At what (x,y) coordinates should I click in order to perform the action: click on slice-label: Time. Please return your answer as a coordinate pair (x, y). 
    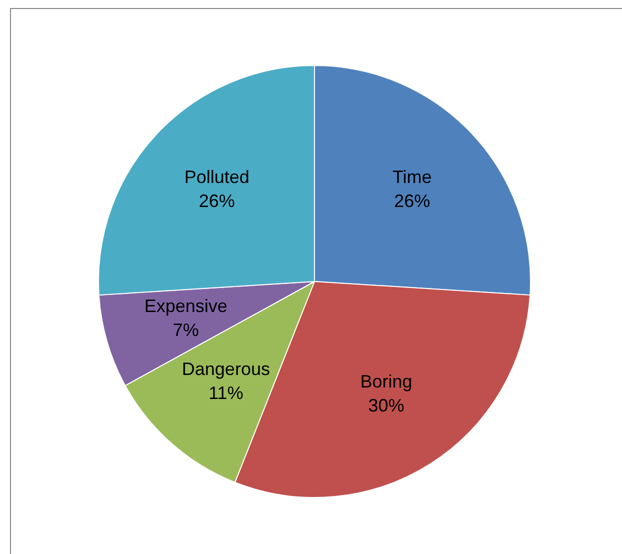
    Looking at the image, I should click on (412, 176).